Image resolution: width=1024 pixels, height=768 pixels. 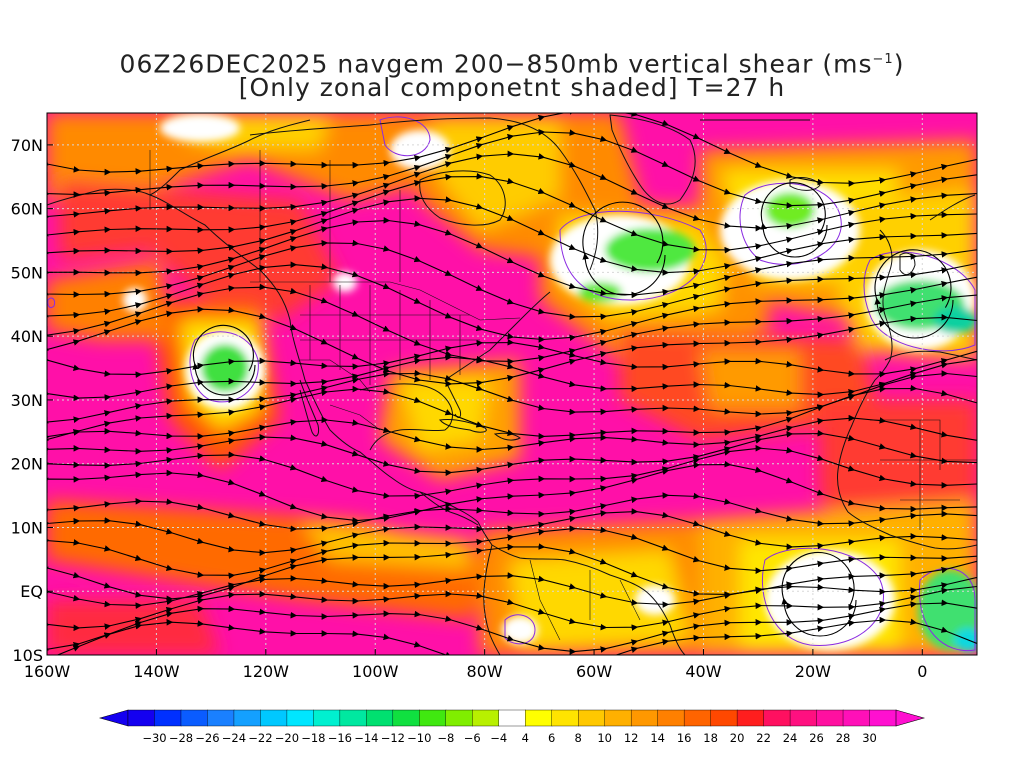 I want to click on lon-label: 140W, so click(x=156, y=671).